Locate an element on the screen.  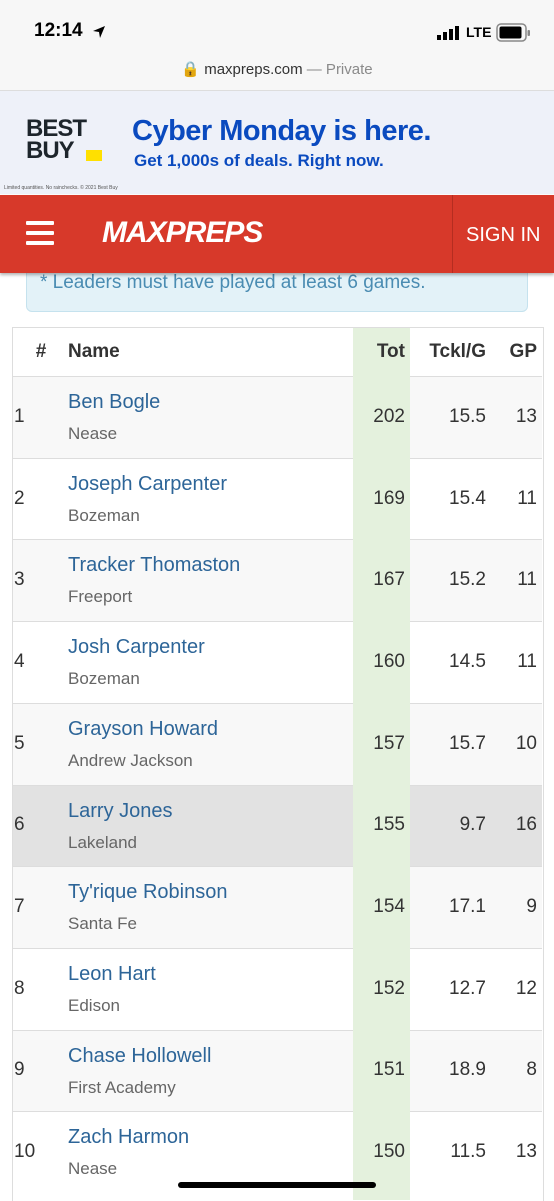
ad-tag is located at coordinates (94, 155).